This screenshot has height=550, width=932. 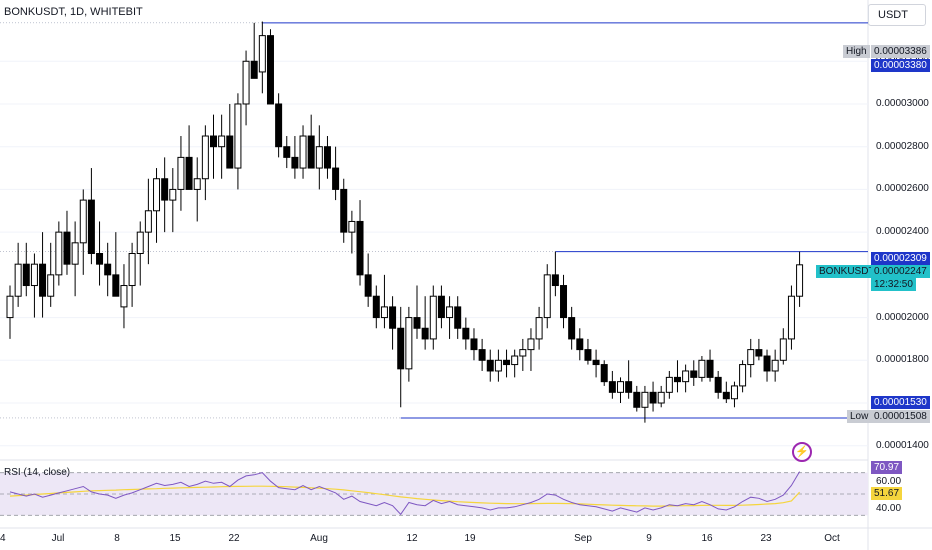 I want to click on date-axis-label: 8, so click(x=117, y=538).